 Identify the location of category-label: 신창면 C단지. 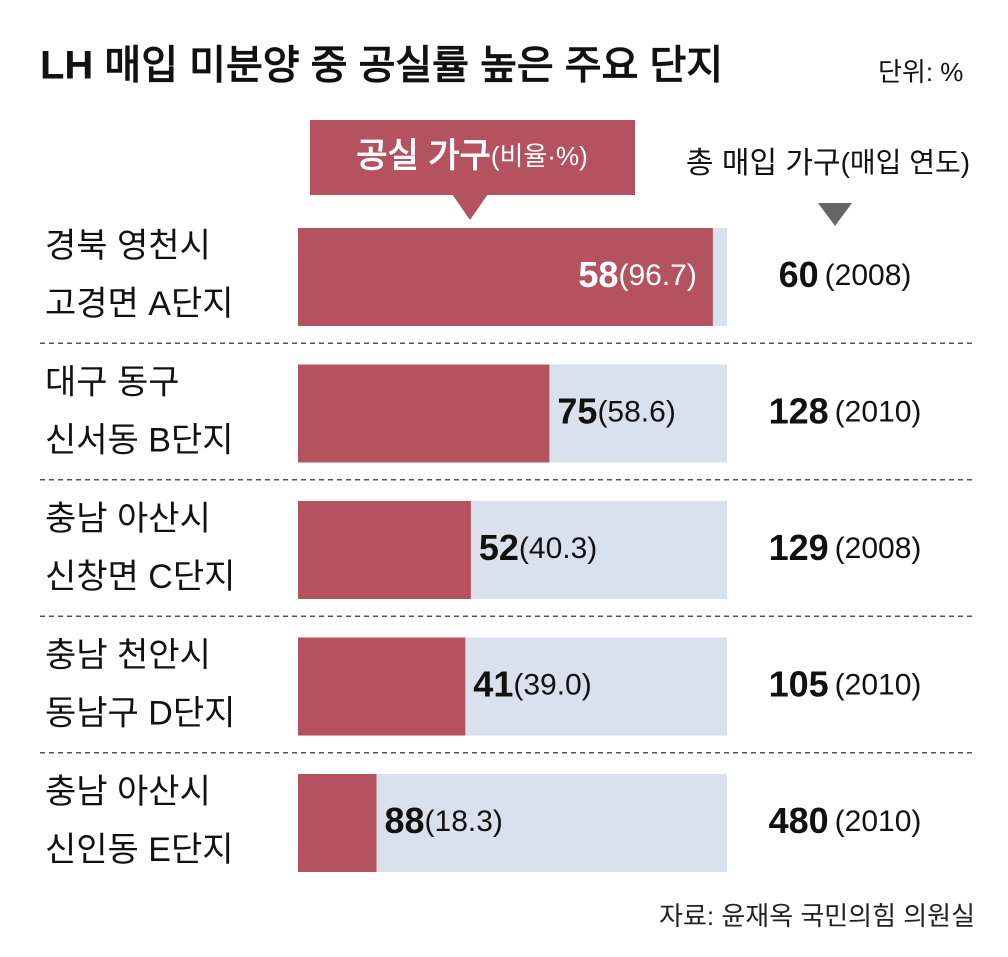
(140, 577).